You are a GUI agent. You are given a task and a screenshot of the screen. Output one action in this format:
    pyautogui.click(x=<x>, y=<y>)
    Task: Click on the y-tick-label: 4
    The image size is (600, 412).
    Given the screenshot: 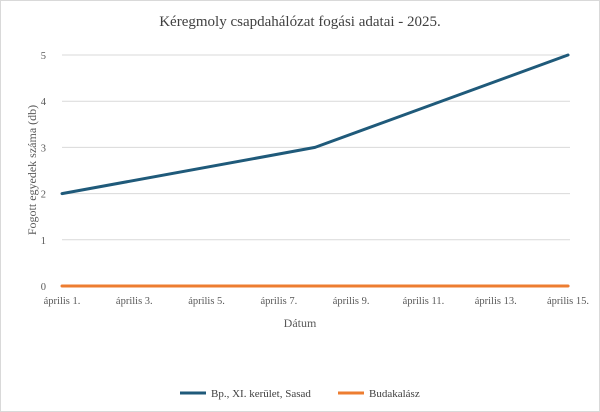 What is the action you would take?
    pyautogui.click(x=44, y=102)
    